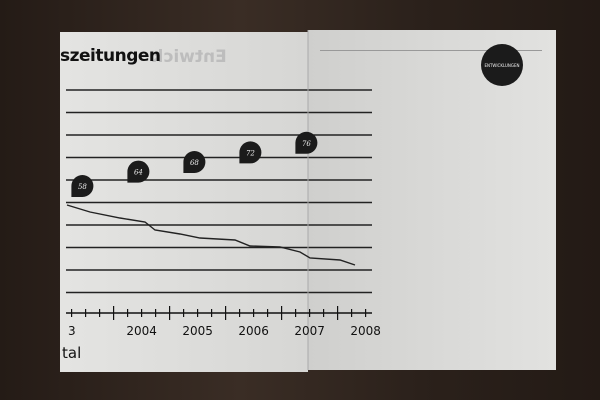 The width and height of the screenshot is (600, 400). I want to click on bubble-label: 58, so click(82, 187).